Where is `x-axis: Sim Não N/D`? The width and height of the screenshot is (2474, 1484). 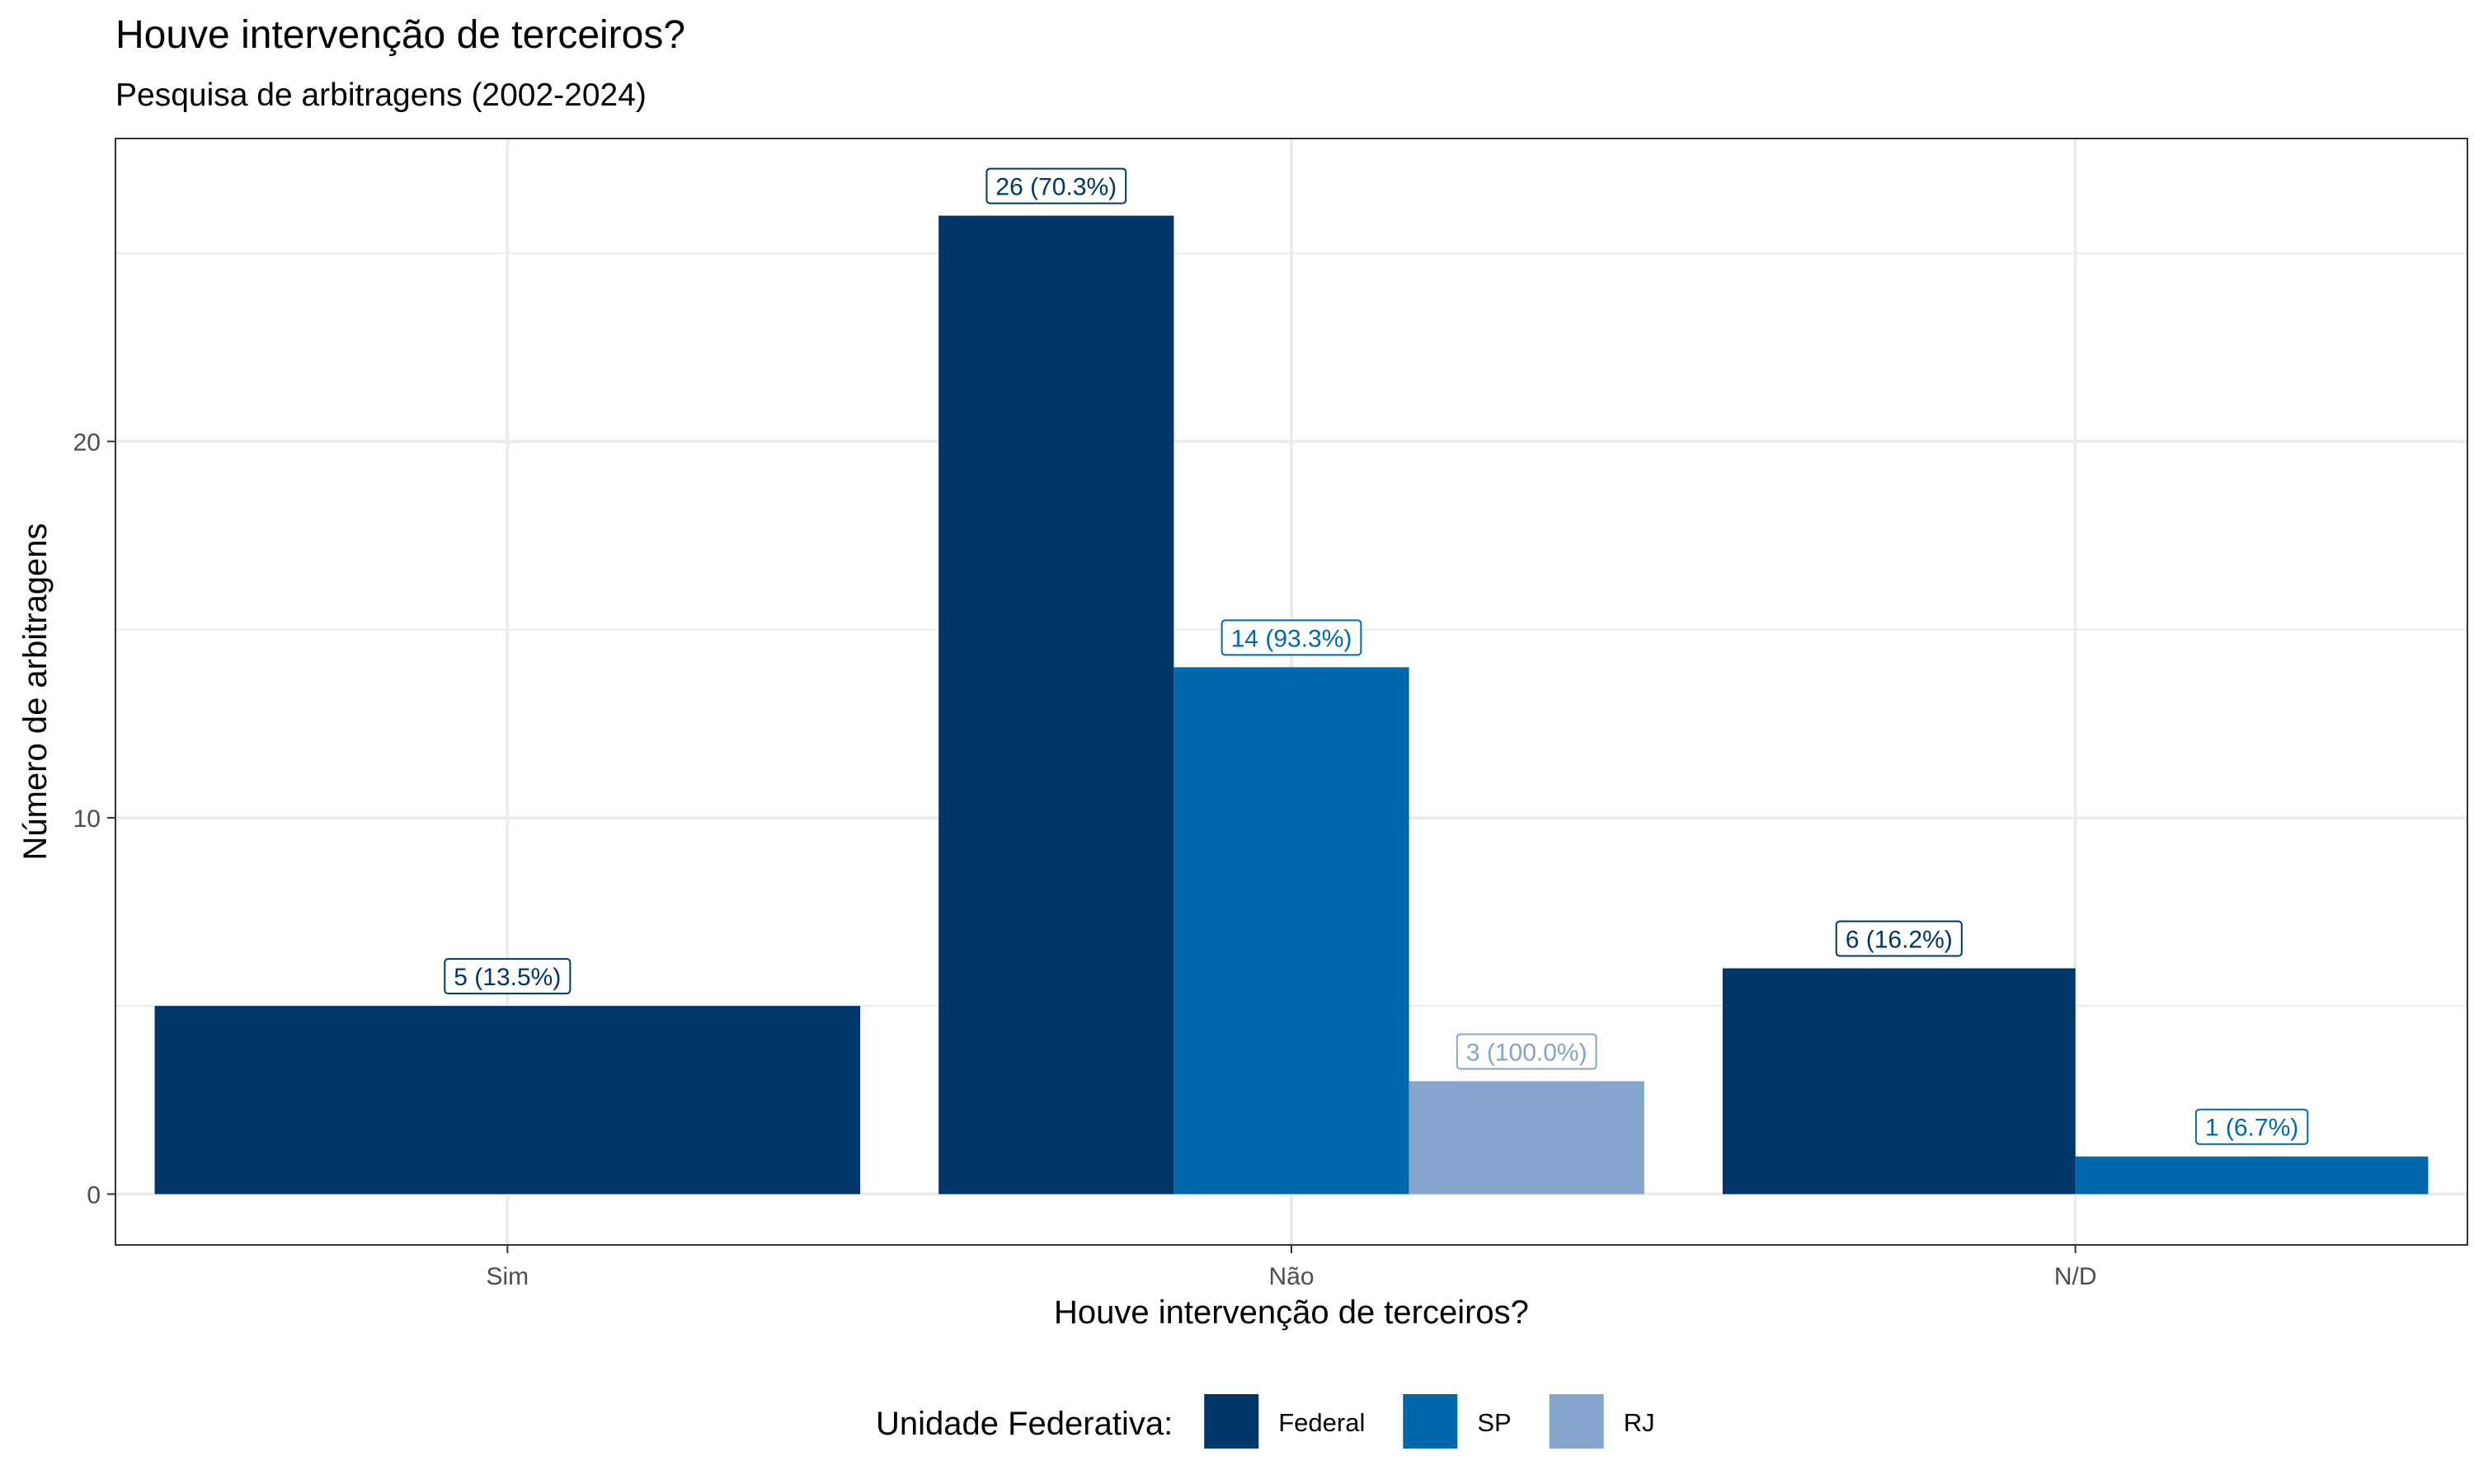 x-axis: Sim Não N/D is located at coordinates (1291, 1267).